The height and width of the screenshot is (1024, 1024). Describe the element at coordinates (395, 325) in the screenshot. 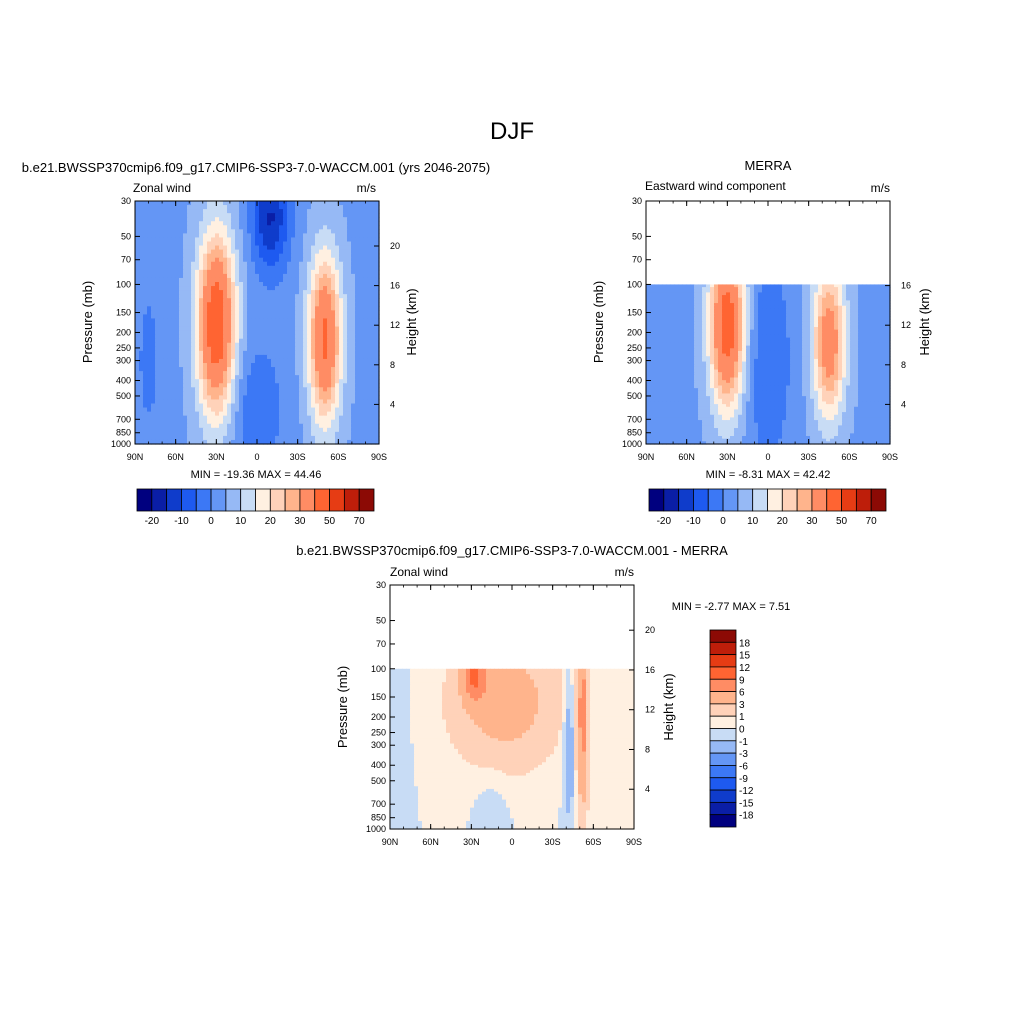

I see `model-height-tick-label: 12` at that location.